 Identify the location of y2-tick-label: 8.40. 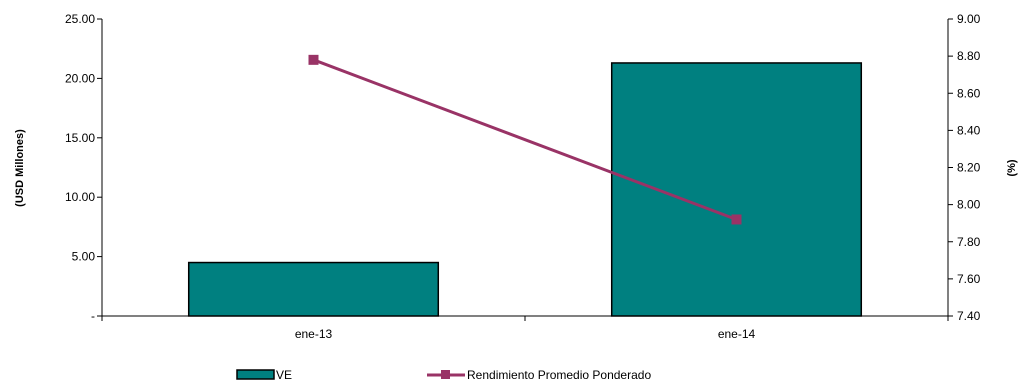
(969, 130).